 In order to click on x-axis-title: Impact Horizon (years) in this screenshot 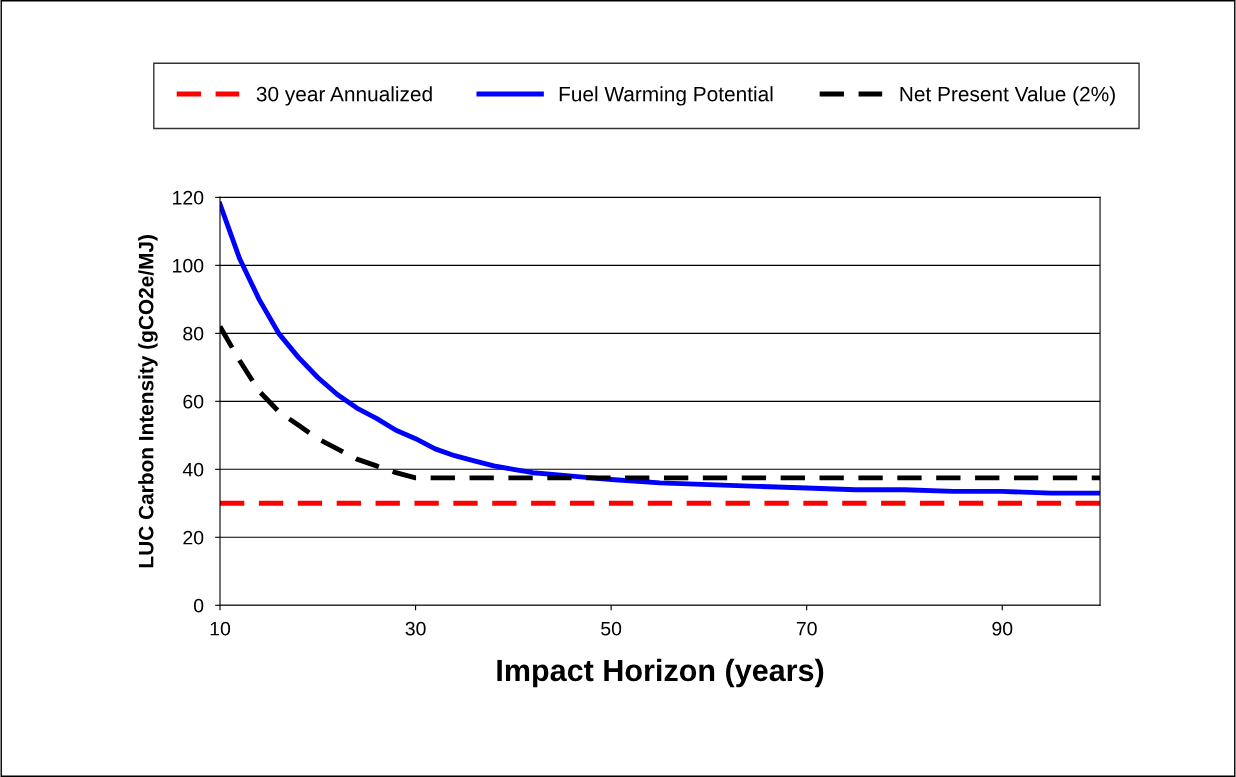, I will do `click(660, 673)`.